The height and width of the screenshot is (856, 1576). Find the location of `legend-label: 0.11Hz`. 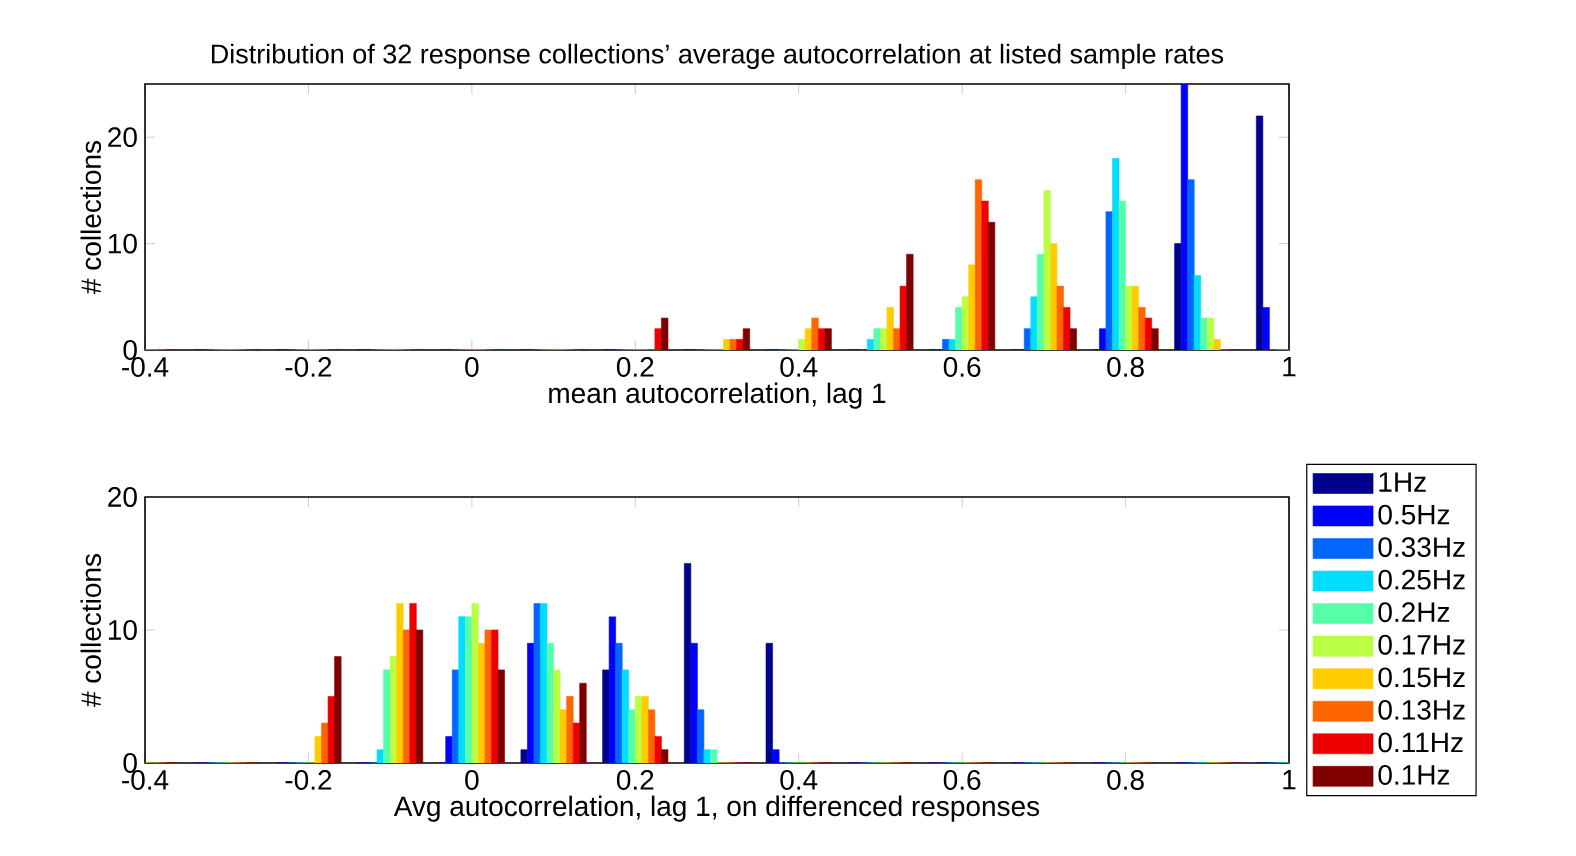

legend-label: 0.11Hz is located at coordinates (1420, 742).